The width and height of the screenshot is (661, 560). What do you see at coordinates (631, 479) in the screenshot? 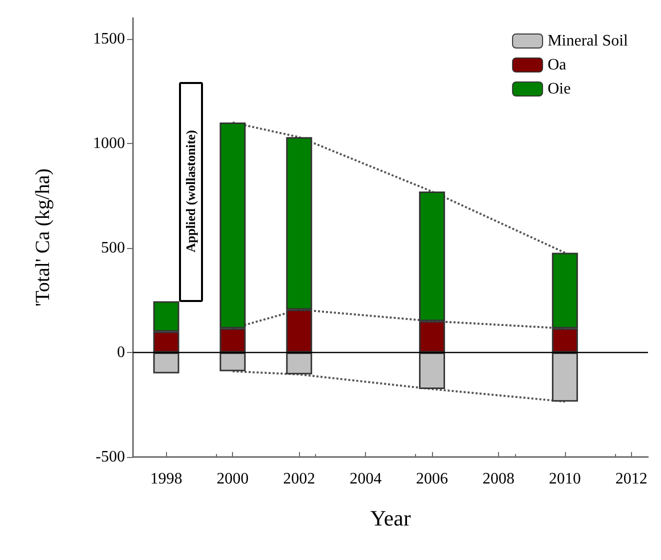
I see `x-tick-label: 2012` at bounding box center [631, 479].